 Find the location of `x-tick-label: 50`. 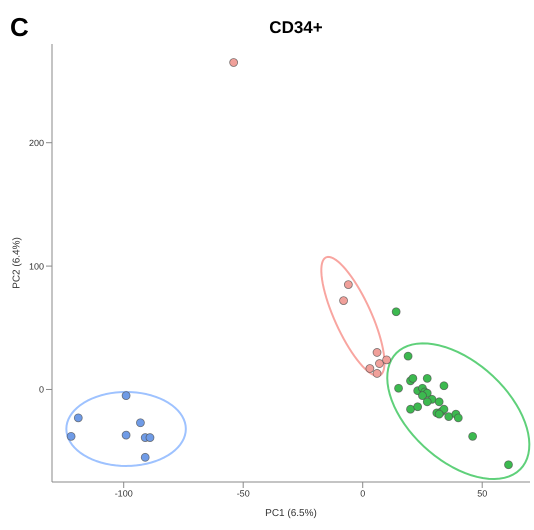

x-tick-label: 50 is located at coordinates (482, 493).